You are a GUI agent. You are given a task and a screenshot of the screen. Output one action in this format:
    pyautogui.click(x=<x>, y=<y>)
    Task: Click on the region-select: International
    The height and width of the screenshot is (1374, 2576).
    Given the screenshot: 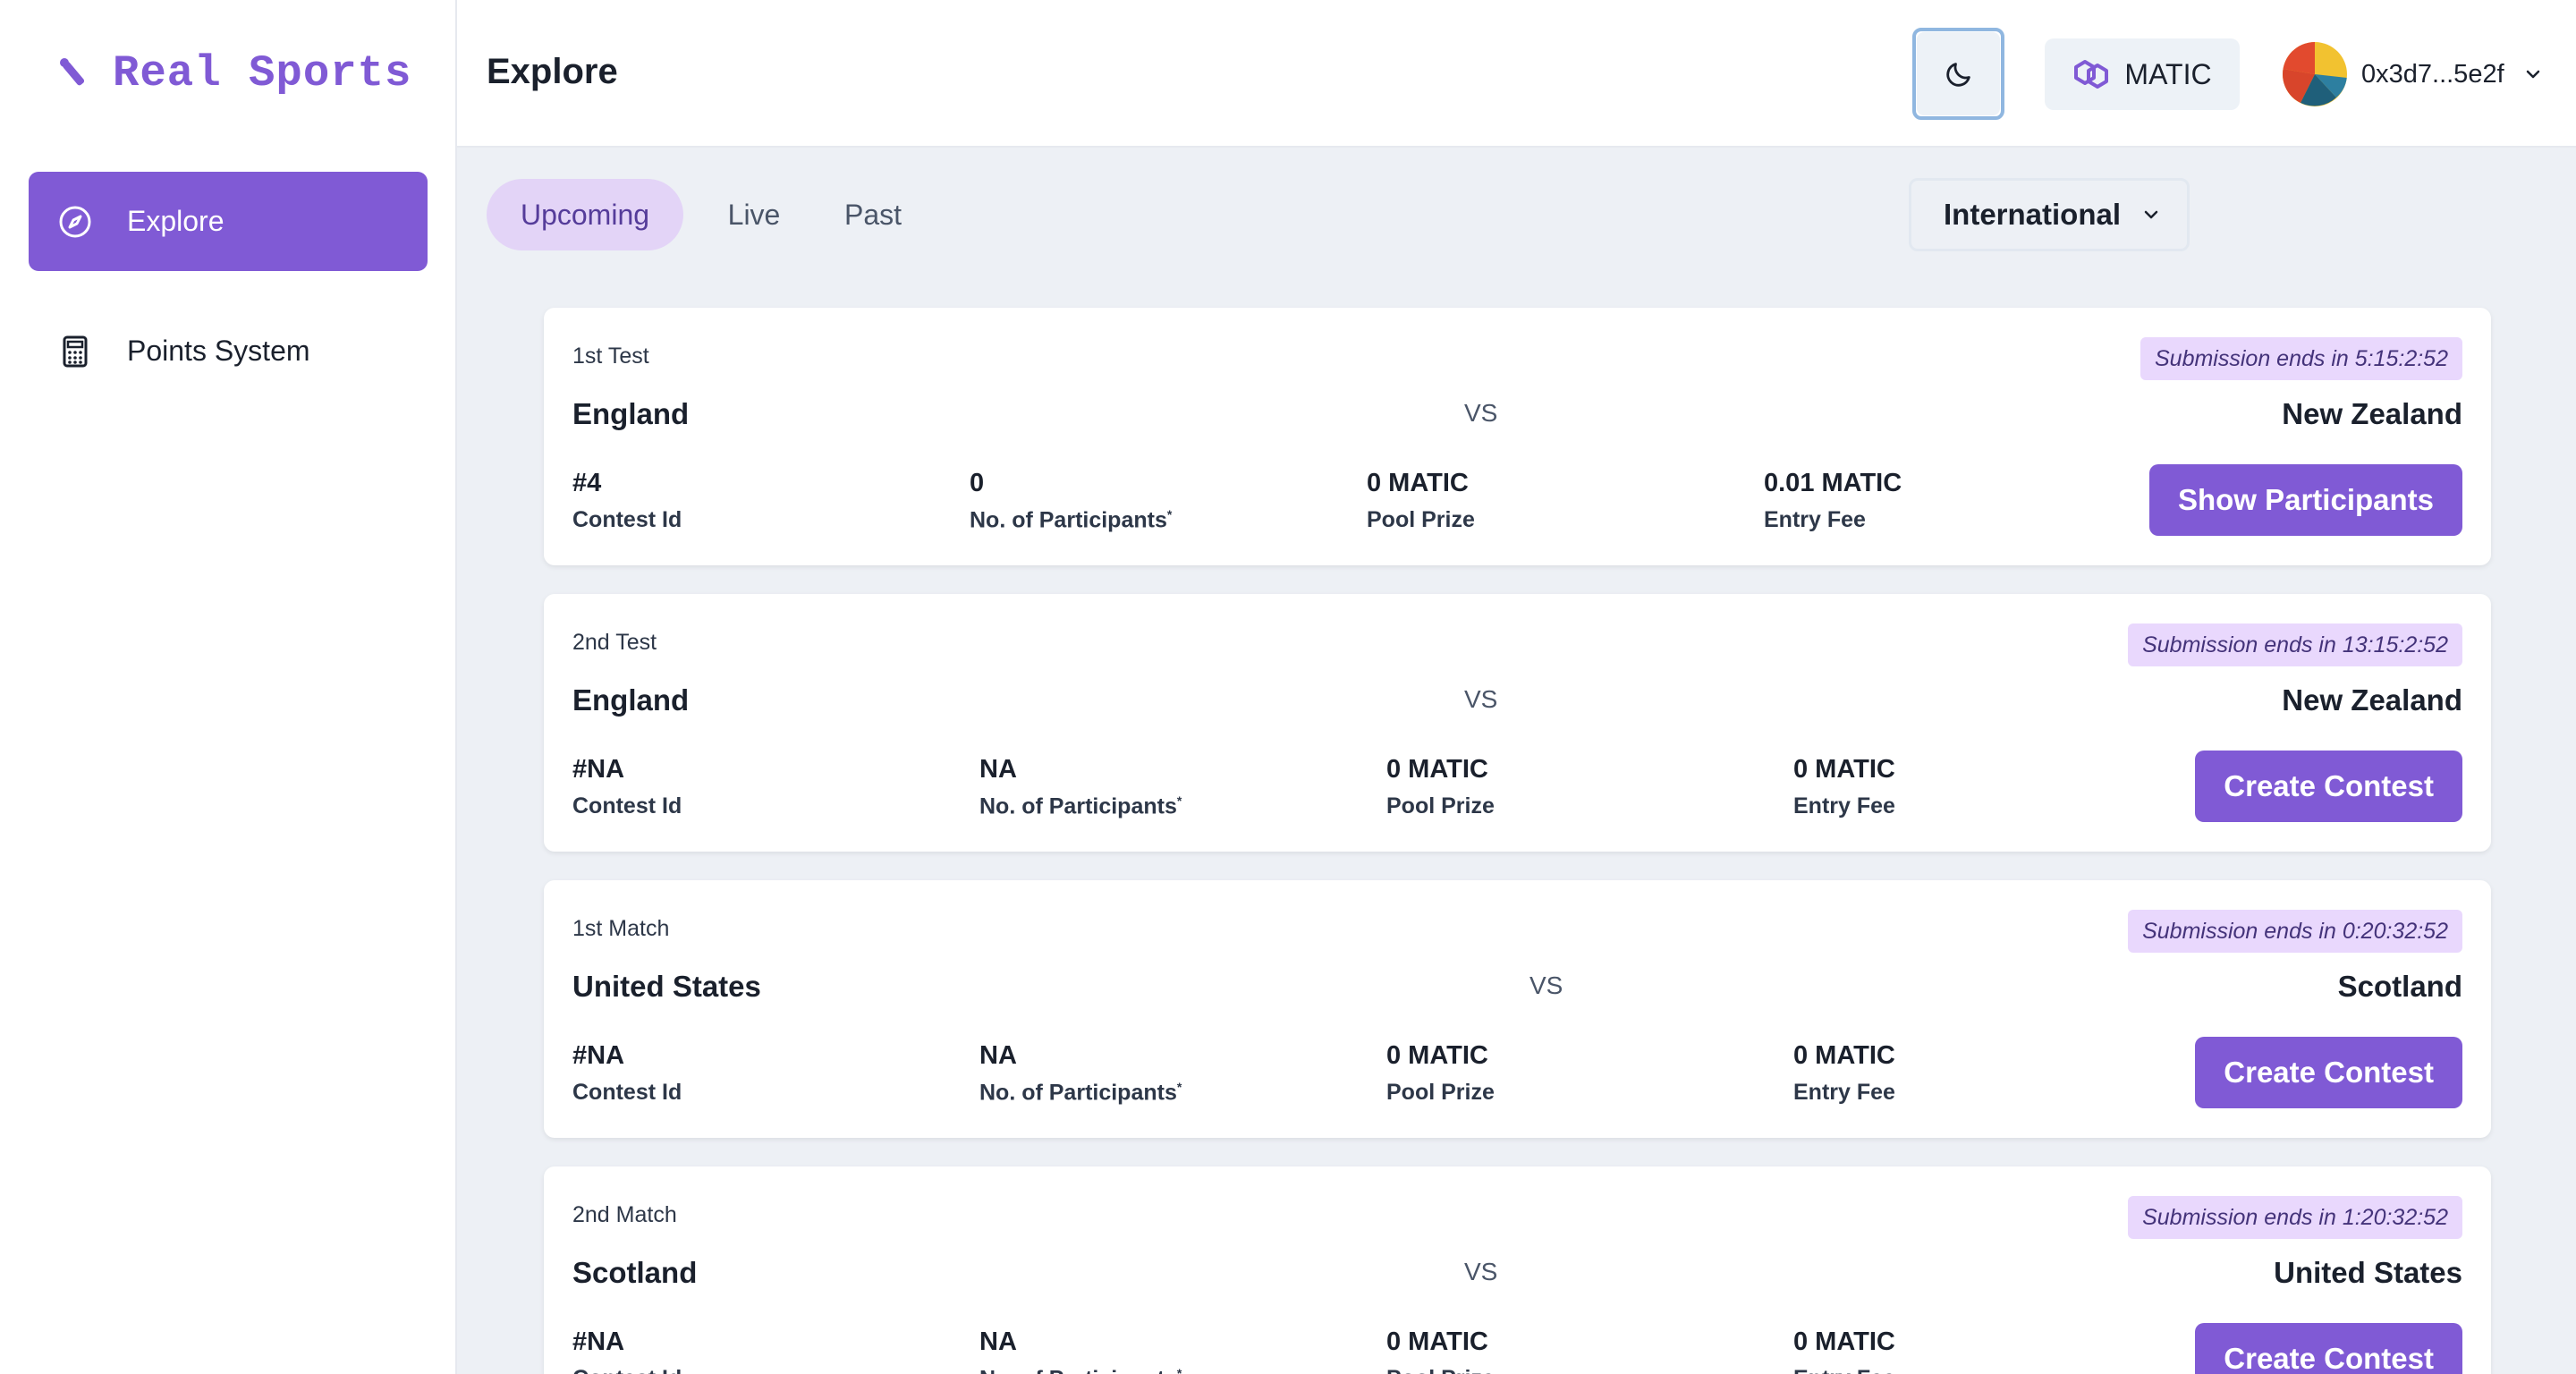 What is the action you would take?
    pyautogui.click(x=2049, y=214)
    